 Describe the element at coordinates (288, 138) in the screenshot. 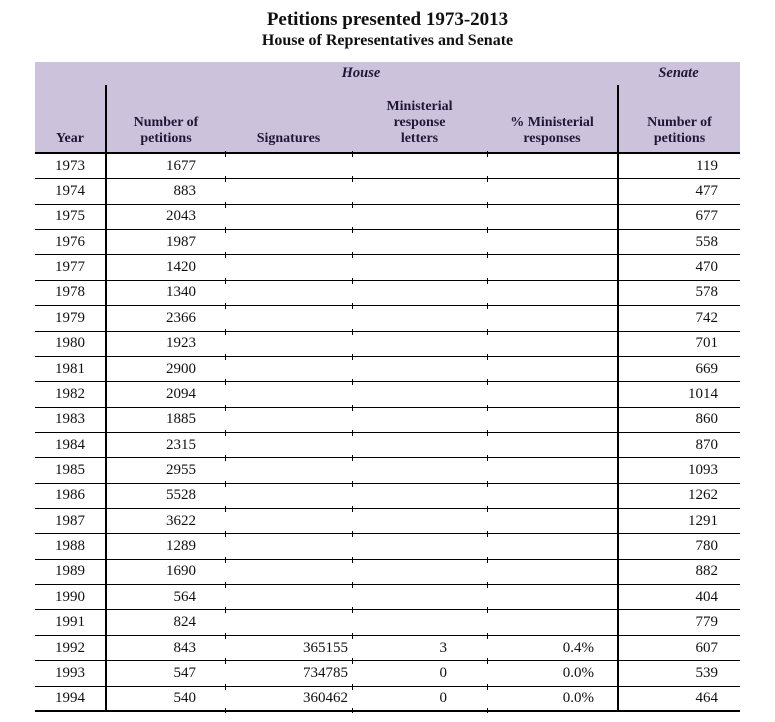

I see `column-header-signatures: Signatures` at that location.